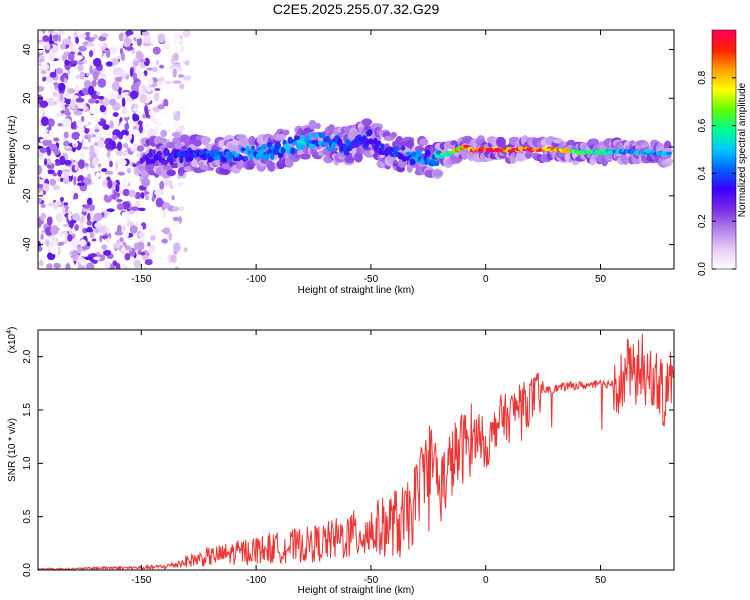 The height and width of the screenshot is (600, 750). What do you see at coordinates (702, 125) in the screenshot?
I see `colorbar-tick-label: 0.6` at bounding box center [702, 125].